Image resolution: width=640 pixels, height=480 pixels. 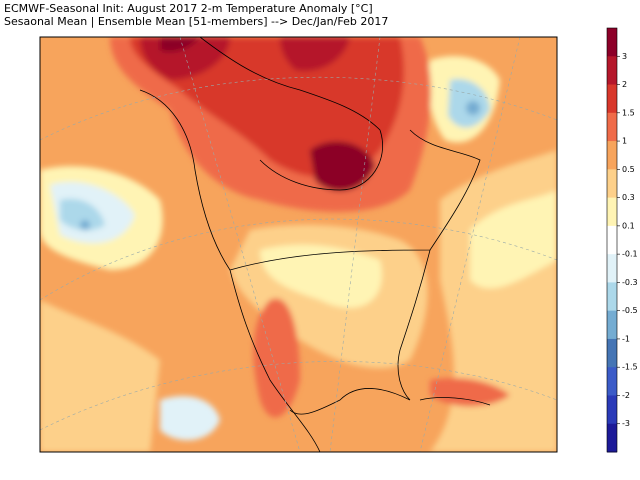 I want to click on colorbar-label: -0.1, so click(x=630, y=254).